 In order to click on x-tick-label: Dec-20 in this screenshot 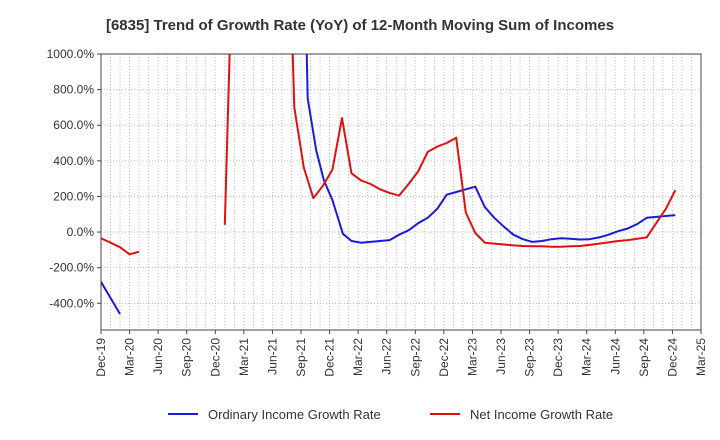, I will do `click(215, 357)`.